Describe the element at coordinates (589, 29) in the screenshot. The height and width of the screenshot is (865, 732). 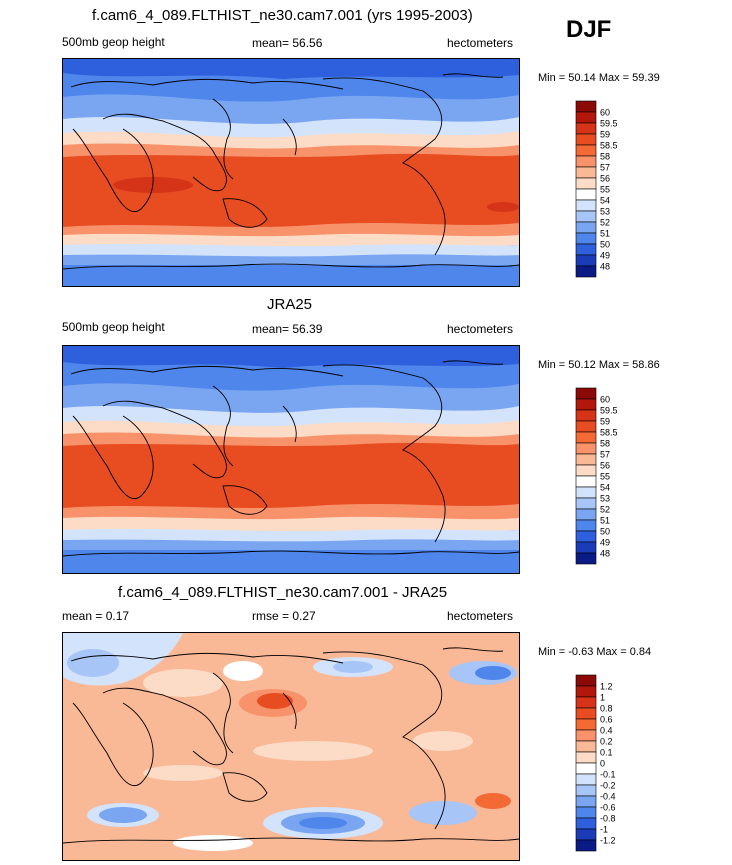
I see `season-label: DJF` at that location.